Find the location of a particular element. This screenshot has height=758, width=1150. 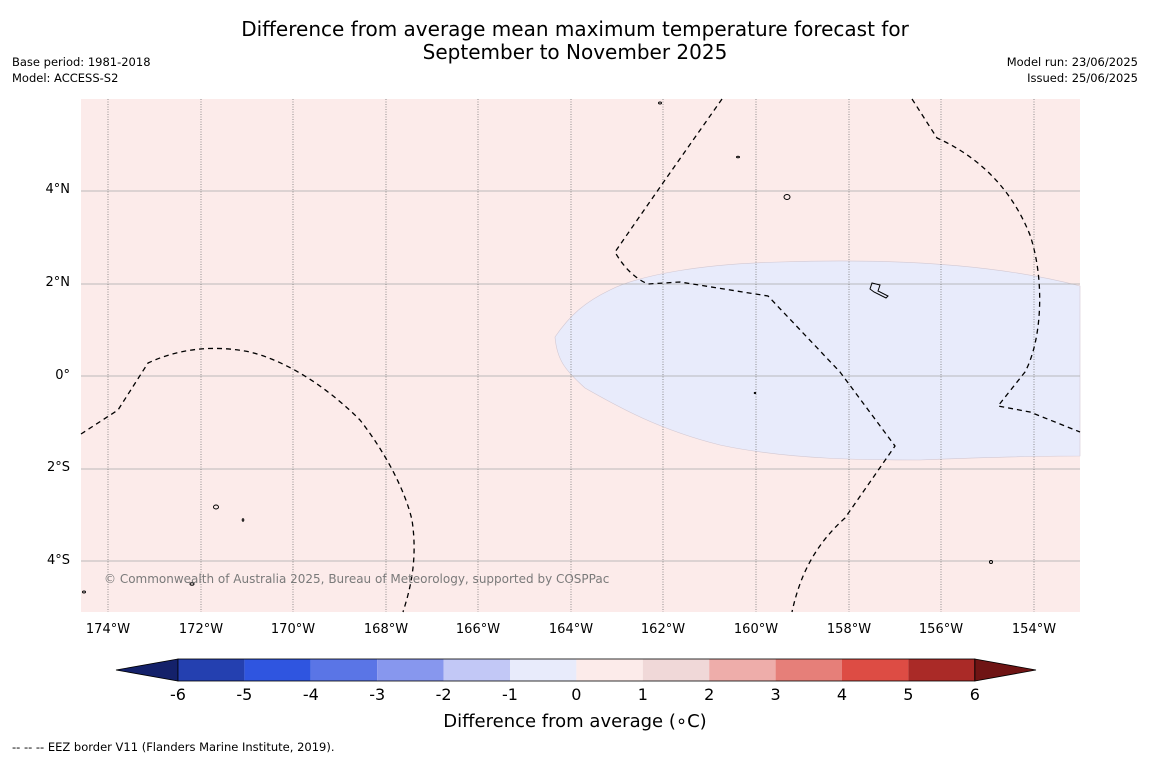

colorbar-tick-label: 3 is located at coordinates (775, 694).